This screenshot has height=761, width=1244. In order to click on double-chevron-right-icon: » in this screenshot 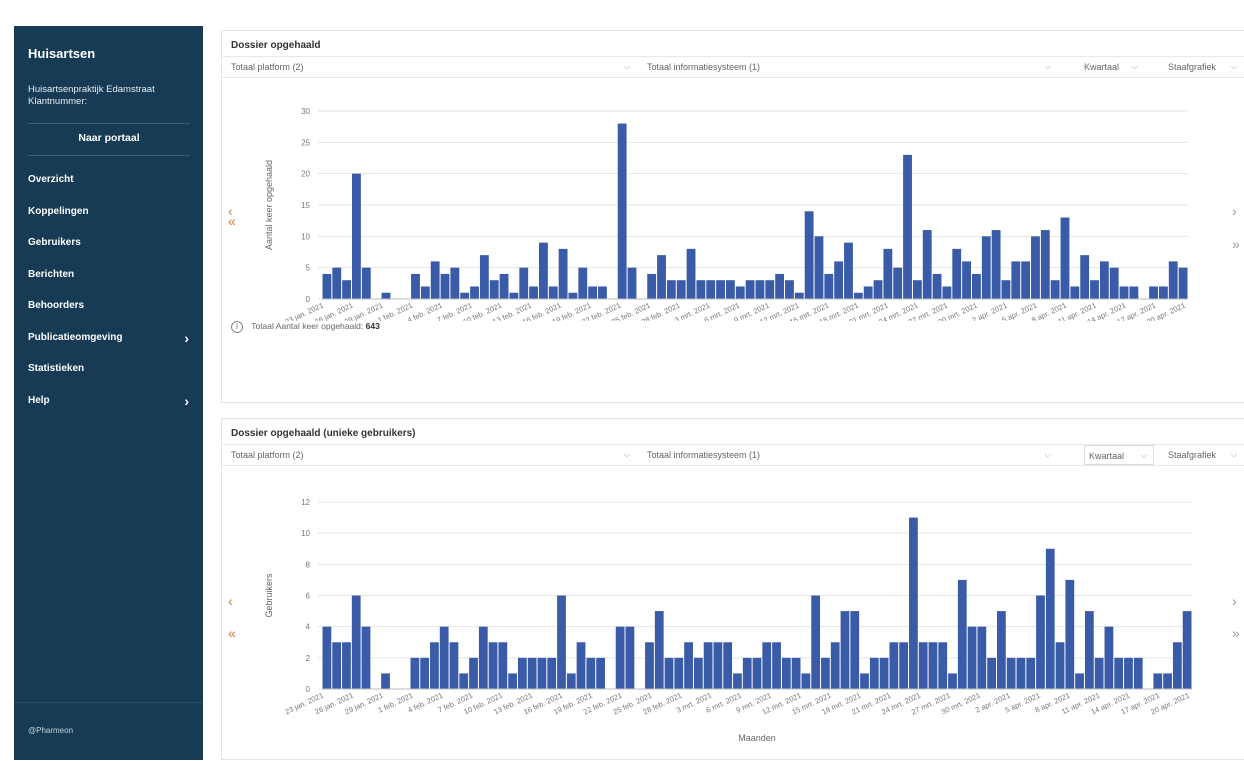, I will do `click(1236, 244)`.